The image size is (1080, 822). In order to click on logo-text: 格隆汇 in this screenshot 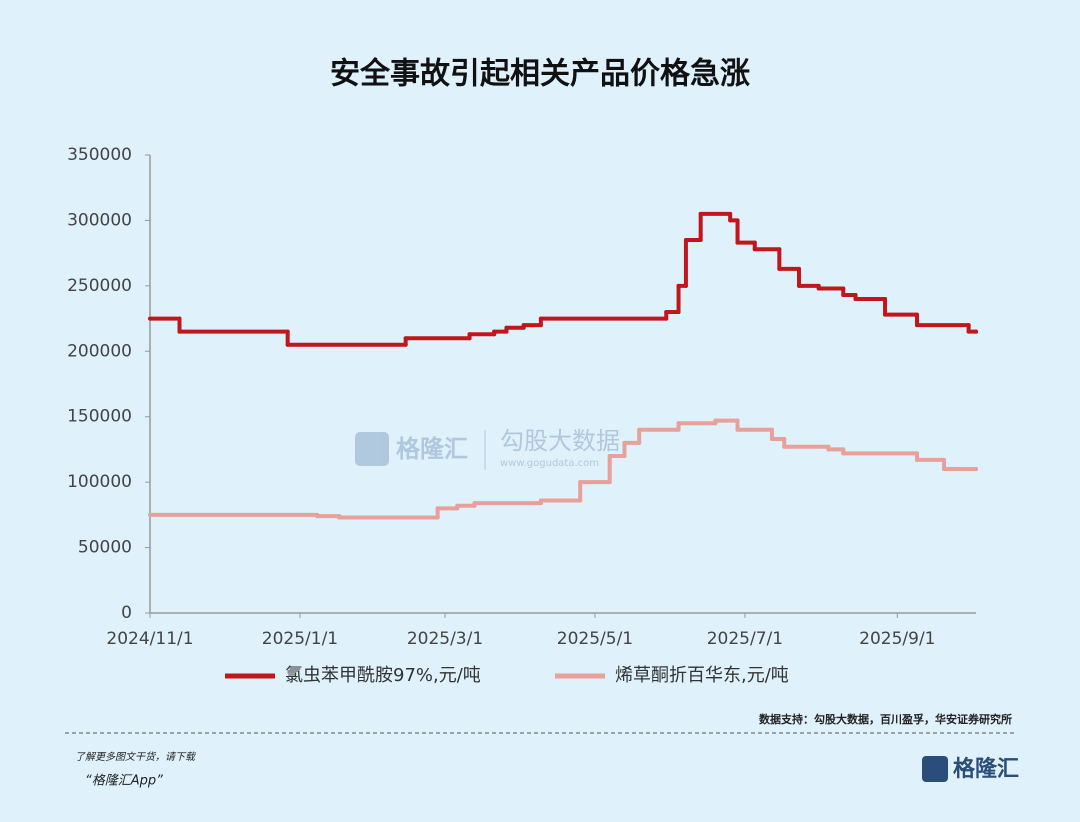, I will do `click(986, 769)`.